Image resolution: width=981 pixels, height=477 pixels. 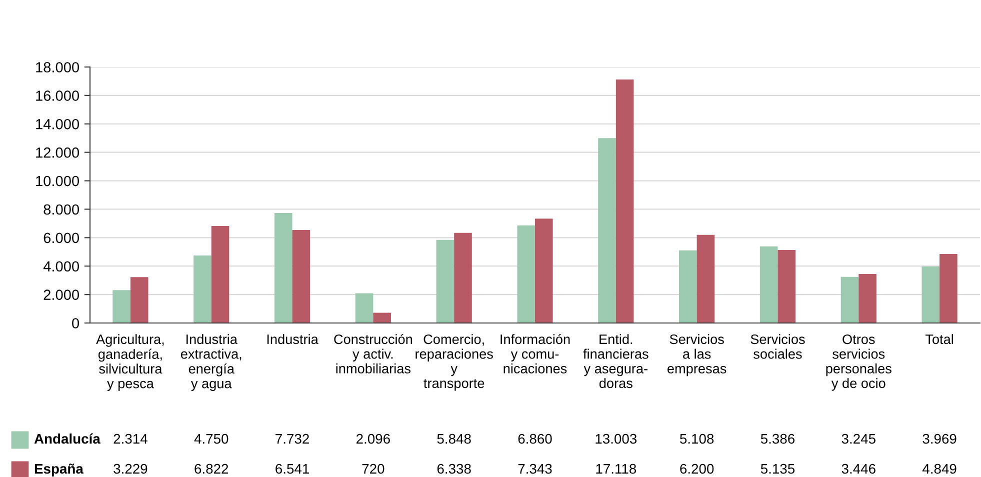 What do you see at coordinates (859, 362) in the screenshot?
I see `x-tick-label: Otros servicios personales y de ocio` at bounding box center [859, 362].